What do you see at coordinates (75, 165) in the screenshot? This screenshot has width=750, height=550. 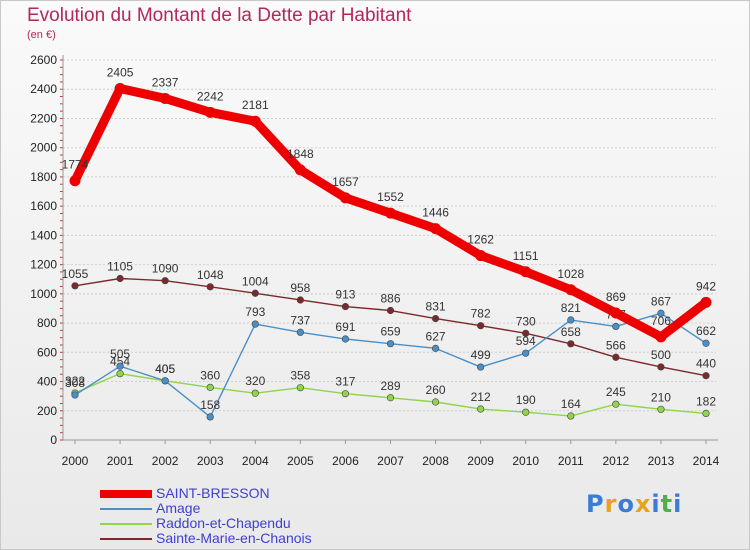 I see `data-label: 1774` at bounding box center [75, 165].